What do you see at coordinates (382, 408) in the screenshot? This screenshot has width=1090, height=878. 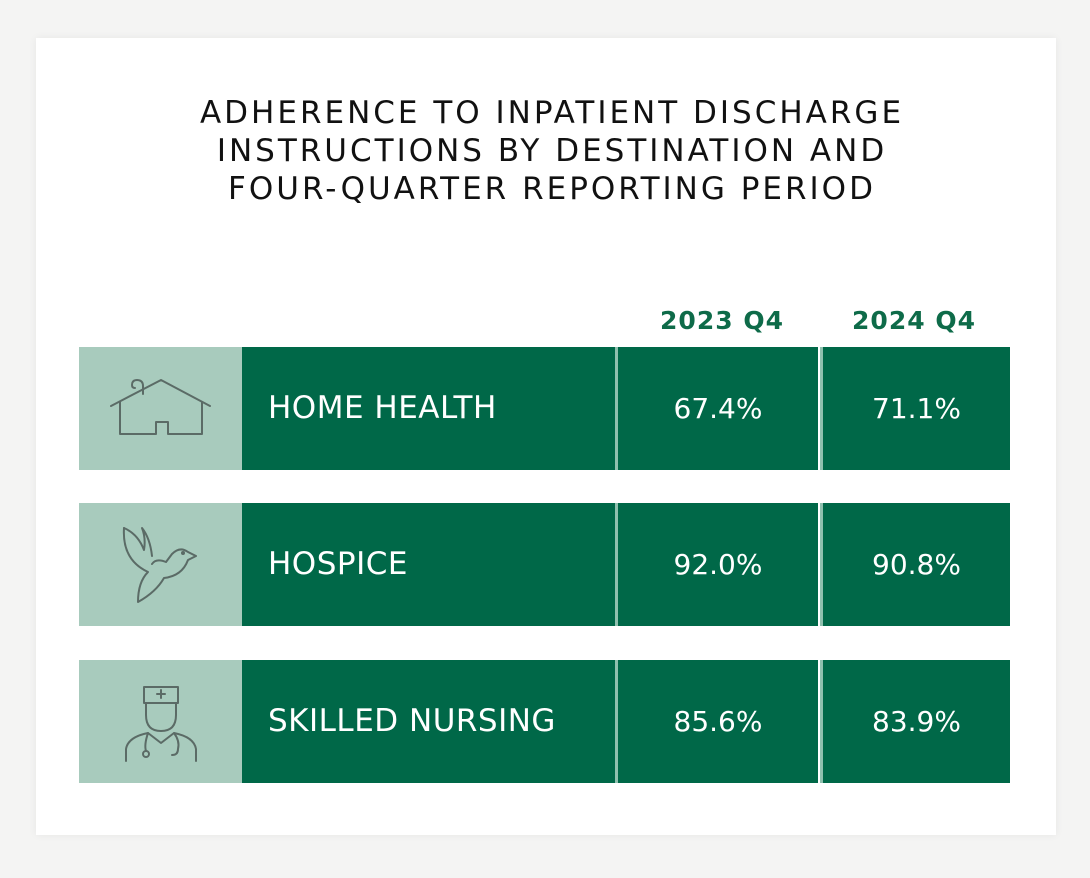 I see `row-label: HOME HEALTH` at bounding box center [382, 408].